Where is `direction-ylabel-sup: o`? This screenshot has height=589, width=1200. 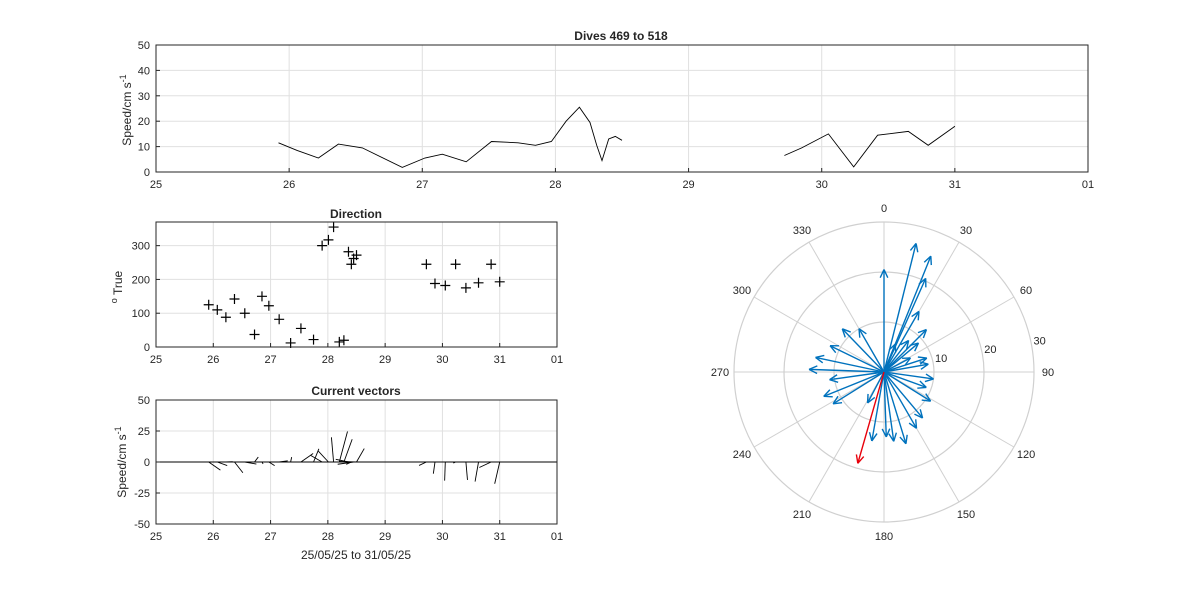 direction-ylabel-sup: o is located at coordinates (114, 300).